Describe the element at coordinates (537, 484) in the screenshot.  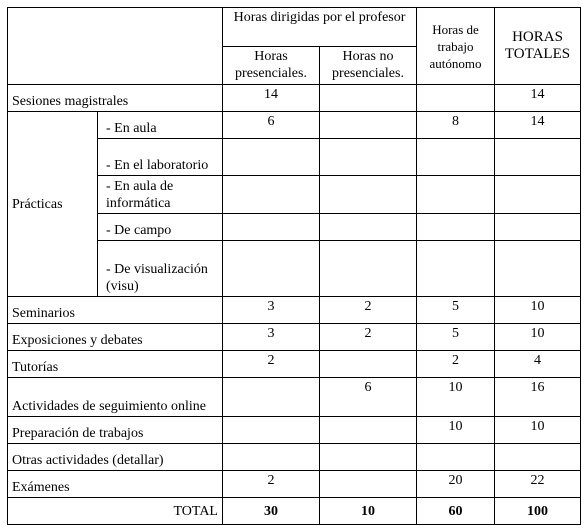
I see `value-cell: 22` at that location.